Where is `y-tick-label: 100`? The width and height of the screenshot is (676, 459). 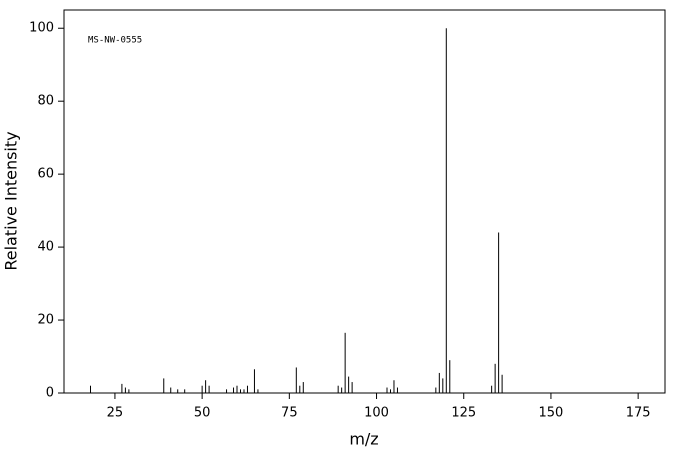
y-tick-label: 100 is located at coordinates (41, 28).